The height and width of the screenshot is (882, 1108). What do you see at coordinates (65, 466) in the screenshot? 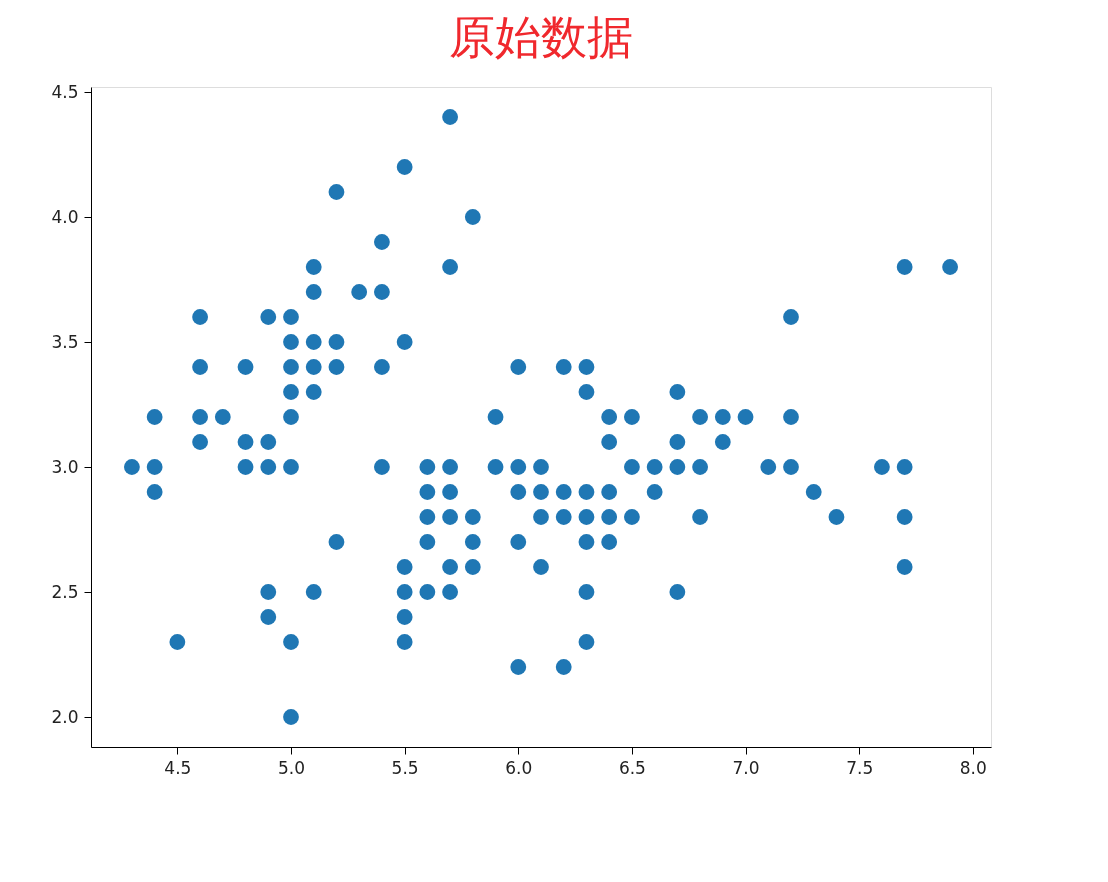
I see `y-tick-label: 3.0` at bounding box center [65, 466].